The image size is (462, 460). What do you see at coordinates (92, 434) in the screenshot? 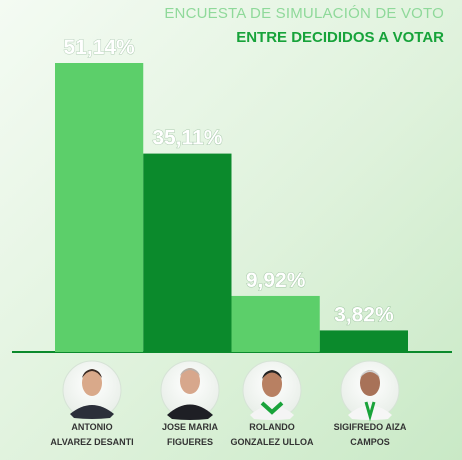
I see `candidate-name: ANTONIO ALVAREZ DESANTI` at bounding box center [92, 434].